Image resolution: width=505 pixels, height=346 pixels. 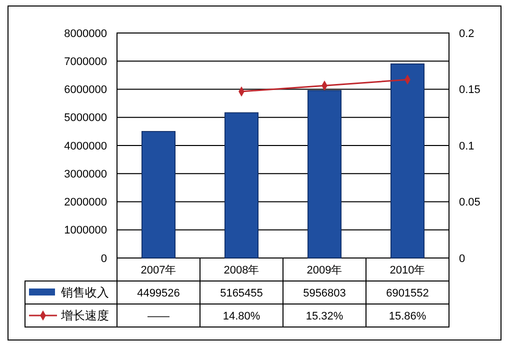 What do you see at coordinates (325, 316) in the screenshot?
I see `data-label: 15.32%` at bounding box center [325, 316].